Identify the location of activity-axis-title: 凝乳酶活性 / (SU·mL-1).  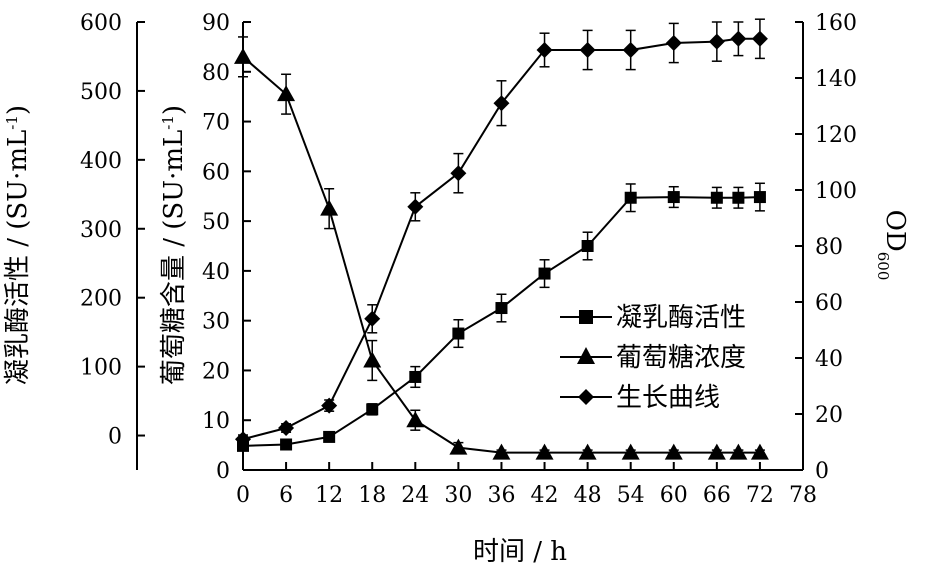
(18, 245).